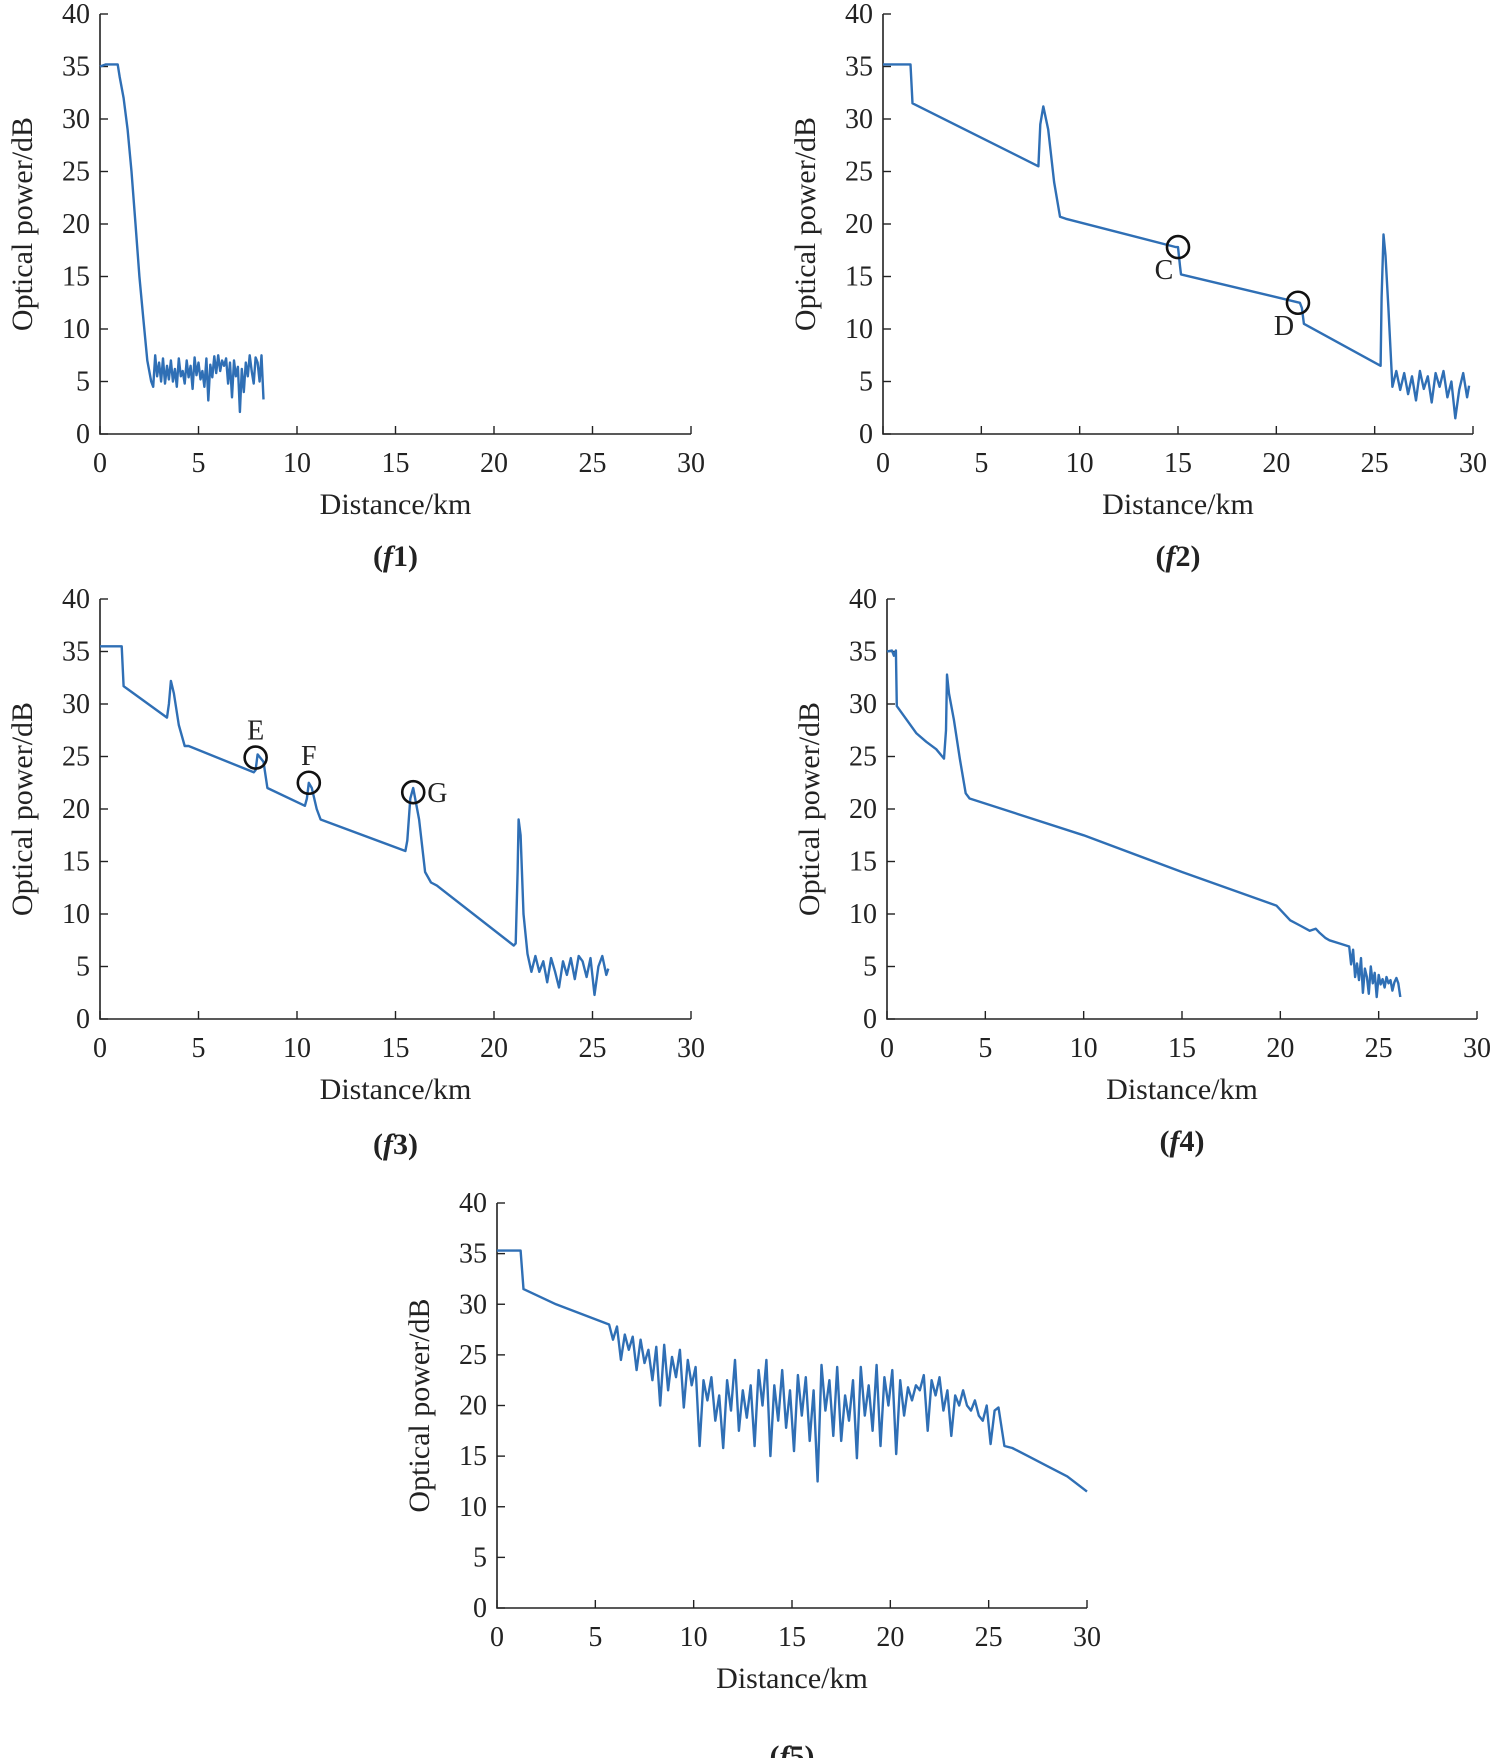 Image resolution: width=1500 pixels, height=1758 pixels. What do you see at coordinates (400, 1144) in the screenshot?
I see `caption-number: 3` at bounding box center [400, 1144].